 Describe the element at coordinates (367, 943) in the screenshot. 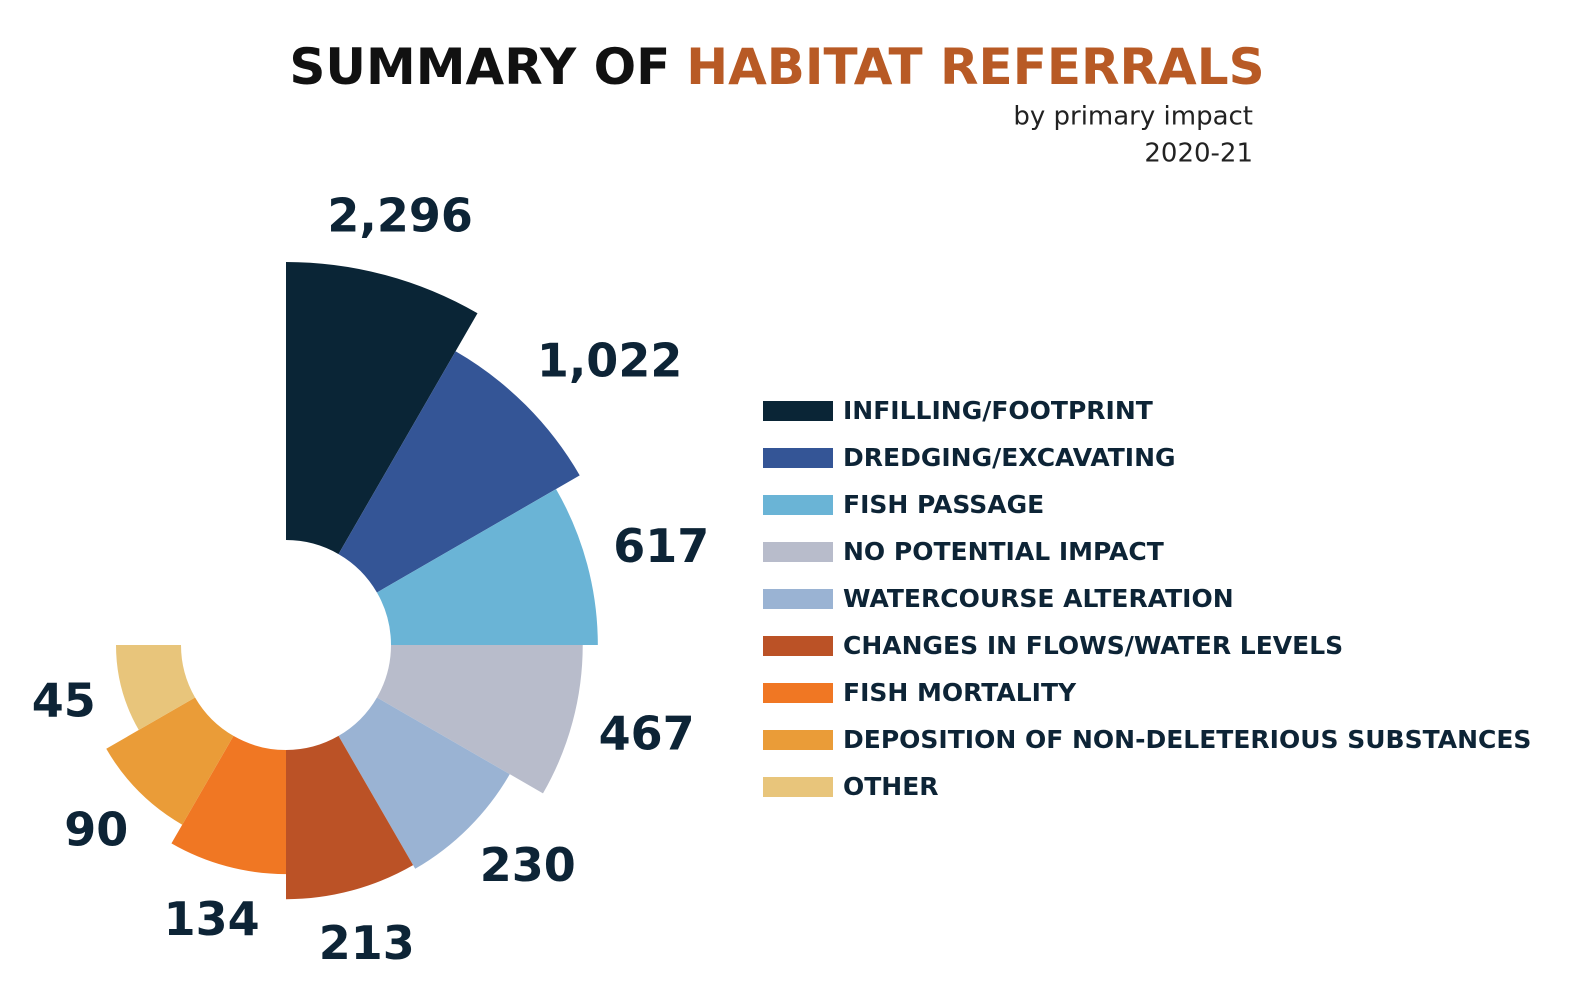

I see `value-label: 213` at that location.